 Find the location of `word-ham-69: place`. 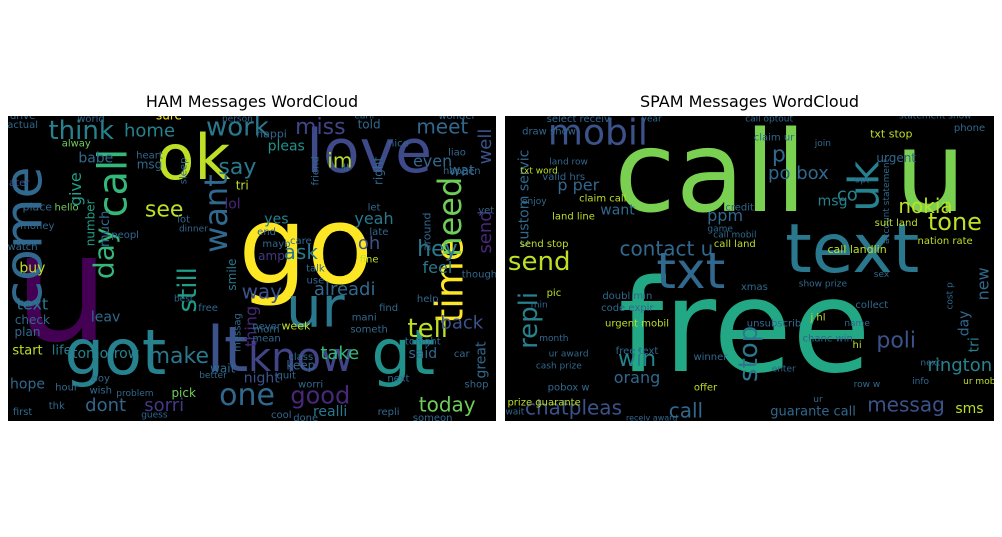

word-ham-69: place is located at coordinates (37, 207).